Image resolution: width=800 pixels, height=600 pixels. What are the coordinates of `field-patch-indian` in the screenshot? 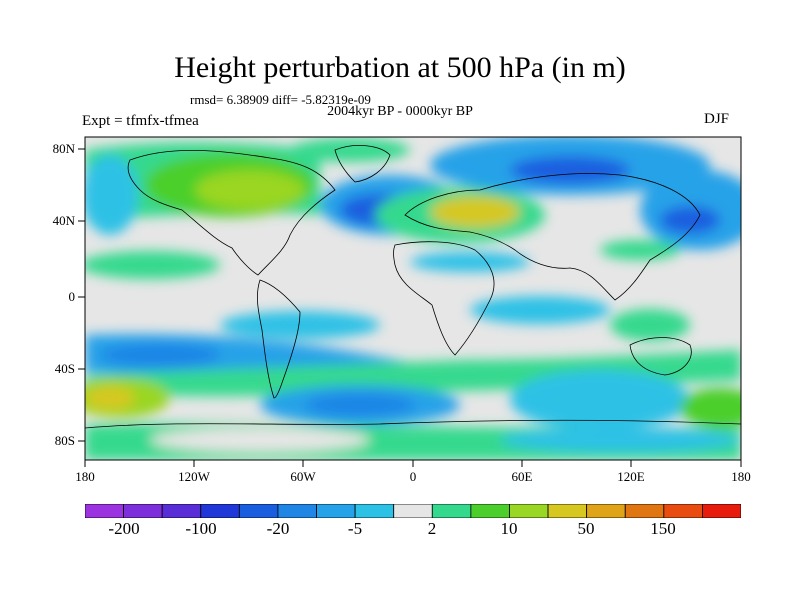 It's located at (540, 310).